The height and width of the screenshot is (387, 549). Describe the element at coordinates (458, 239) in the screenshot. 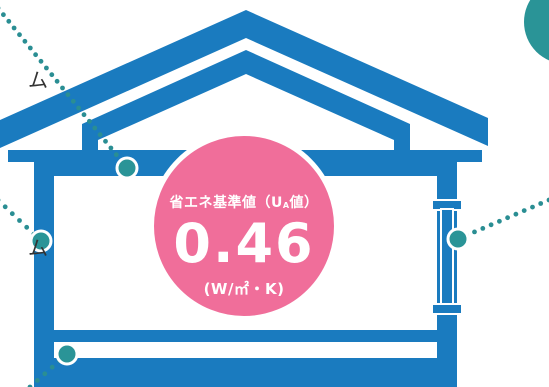

I see `marker-window` at that location.